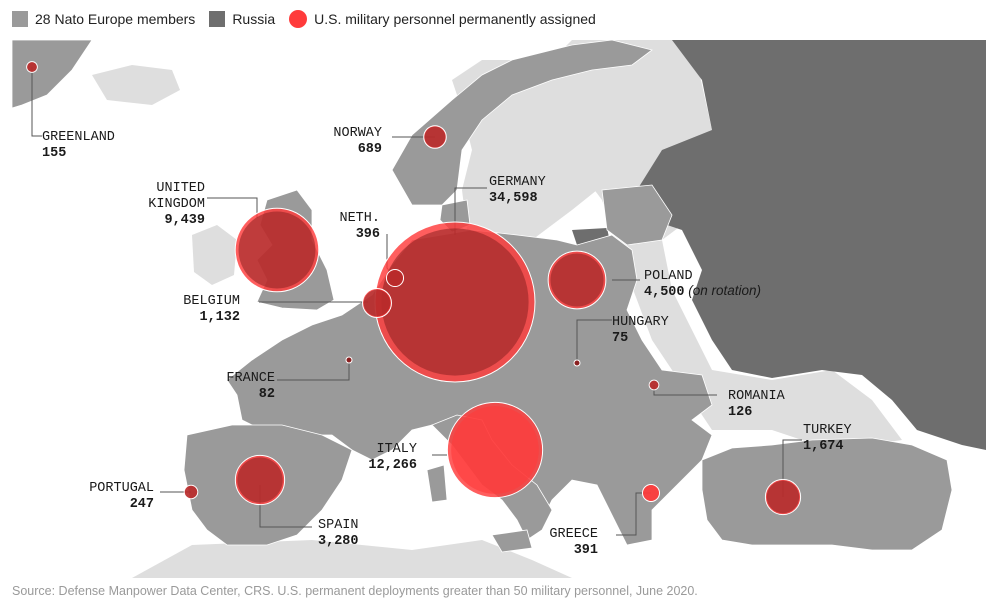  What do you see at coordinates (723, 290) in the screenshot?
I see `country-note-poland: (on rotation)` at bounding box center [723, 290].